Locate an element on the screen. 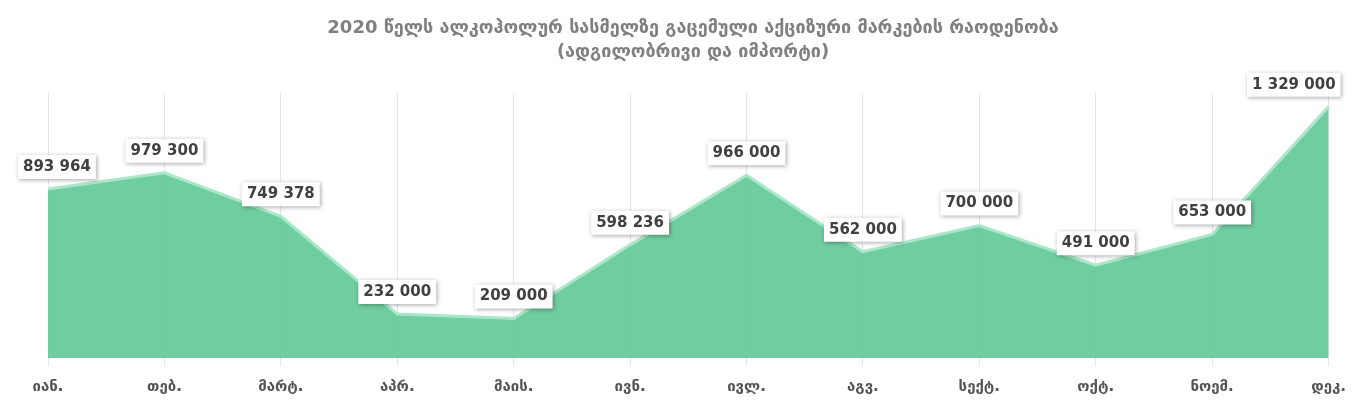 Image resolution: width=1366 pixels, height=415 pixels. x-tick-label: იან. is located at coordinates (48, 385).